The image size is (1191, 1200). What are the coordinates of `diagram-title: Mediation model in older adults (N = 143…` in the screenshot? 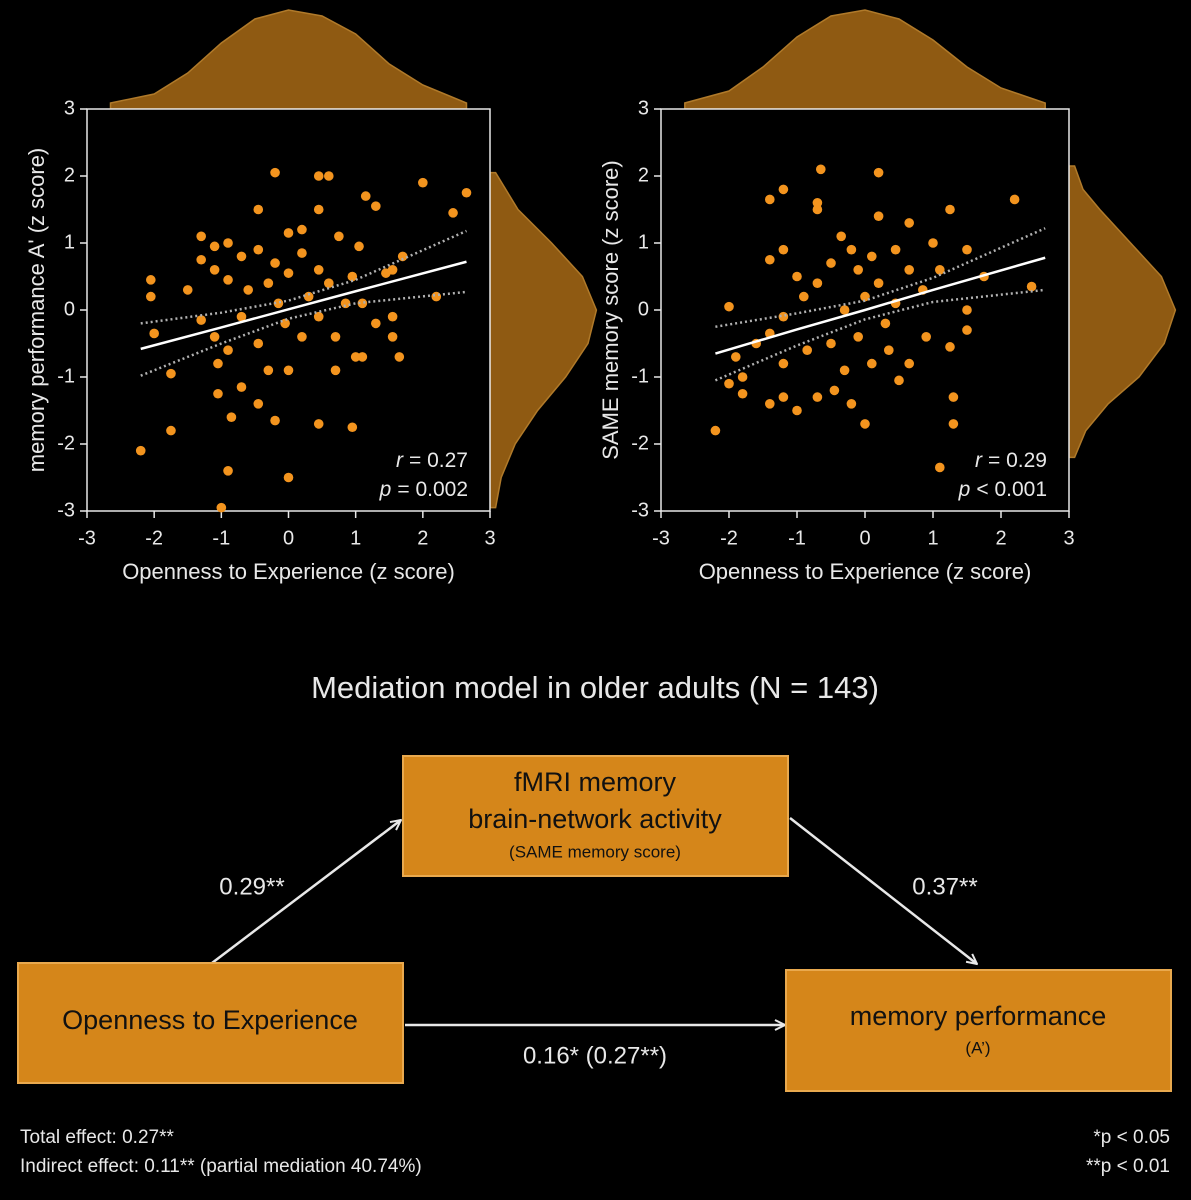 It's located at (595, 687).